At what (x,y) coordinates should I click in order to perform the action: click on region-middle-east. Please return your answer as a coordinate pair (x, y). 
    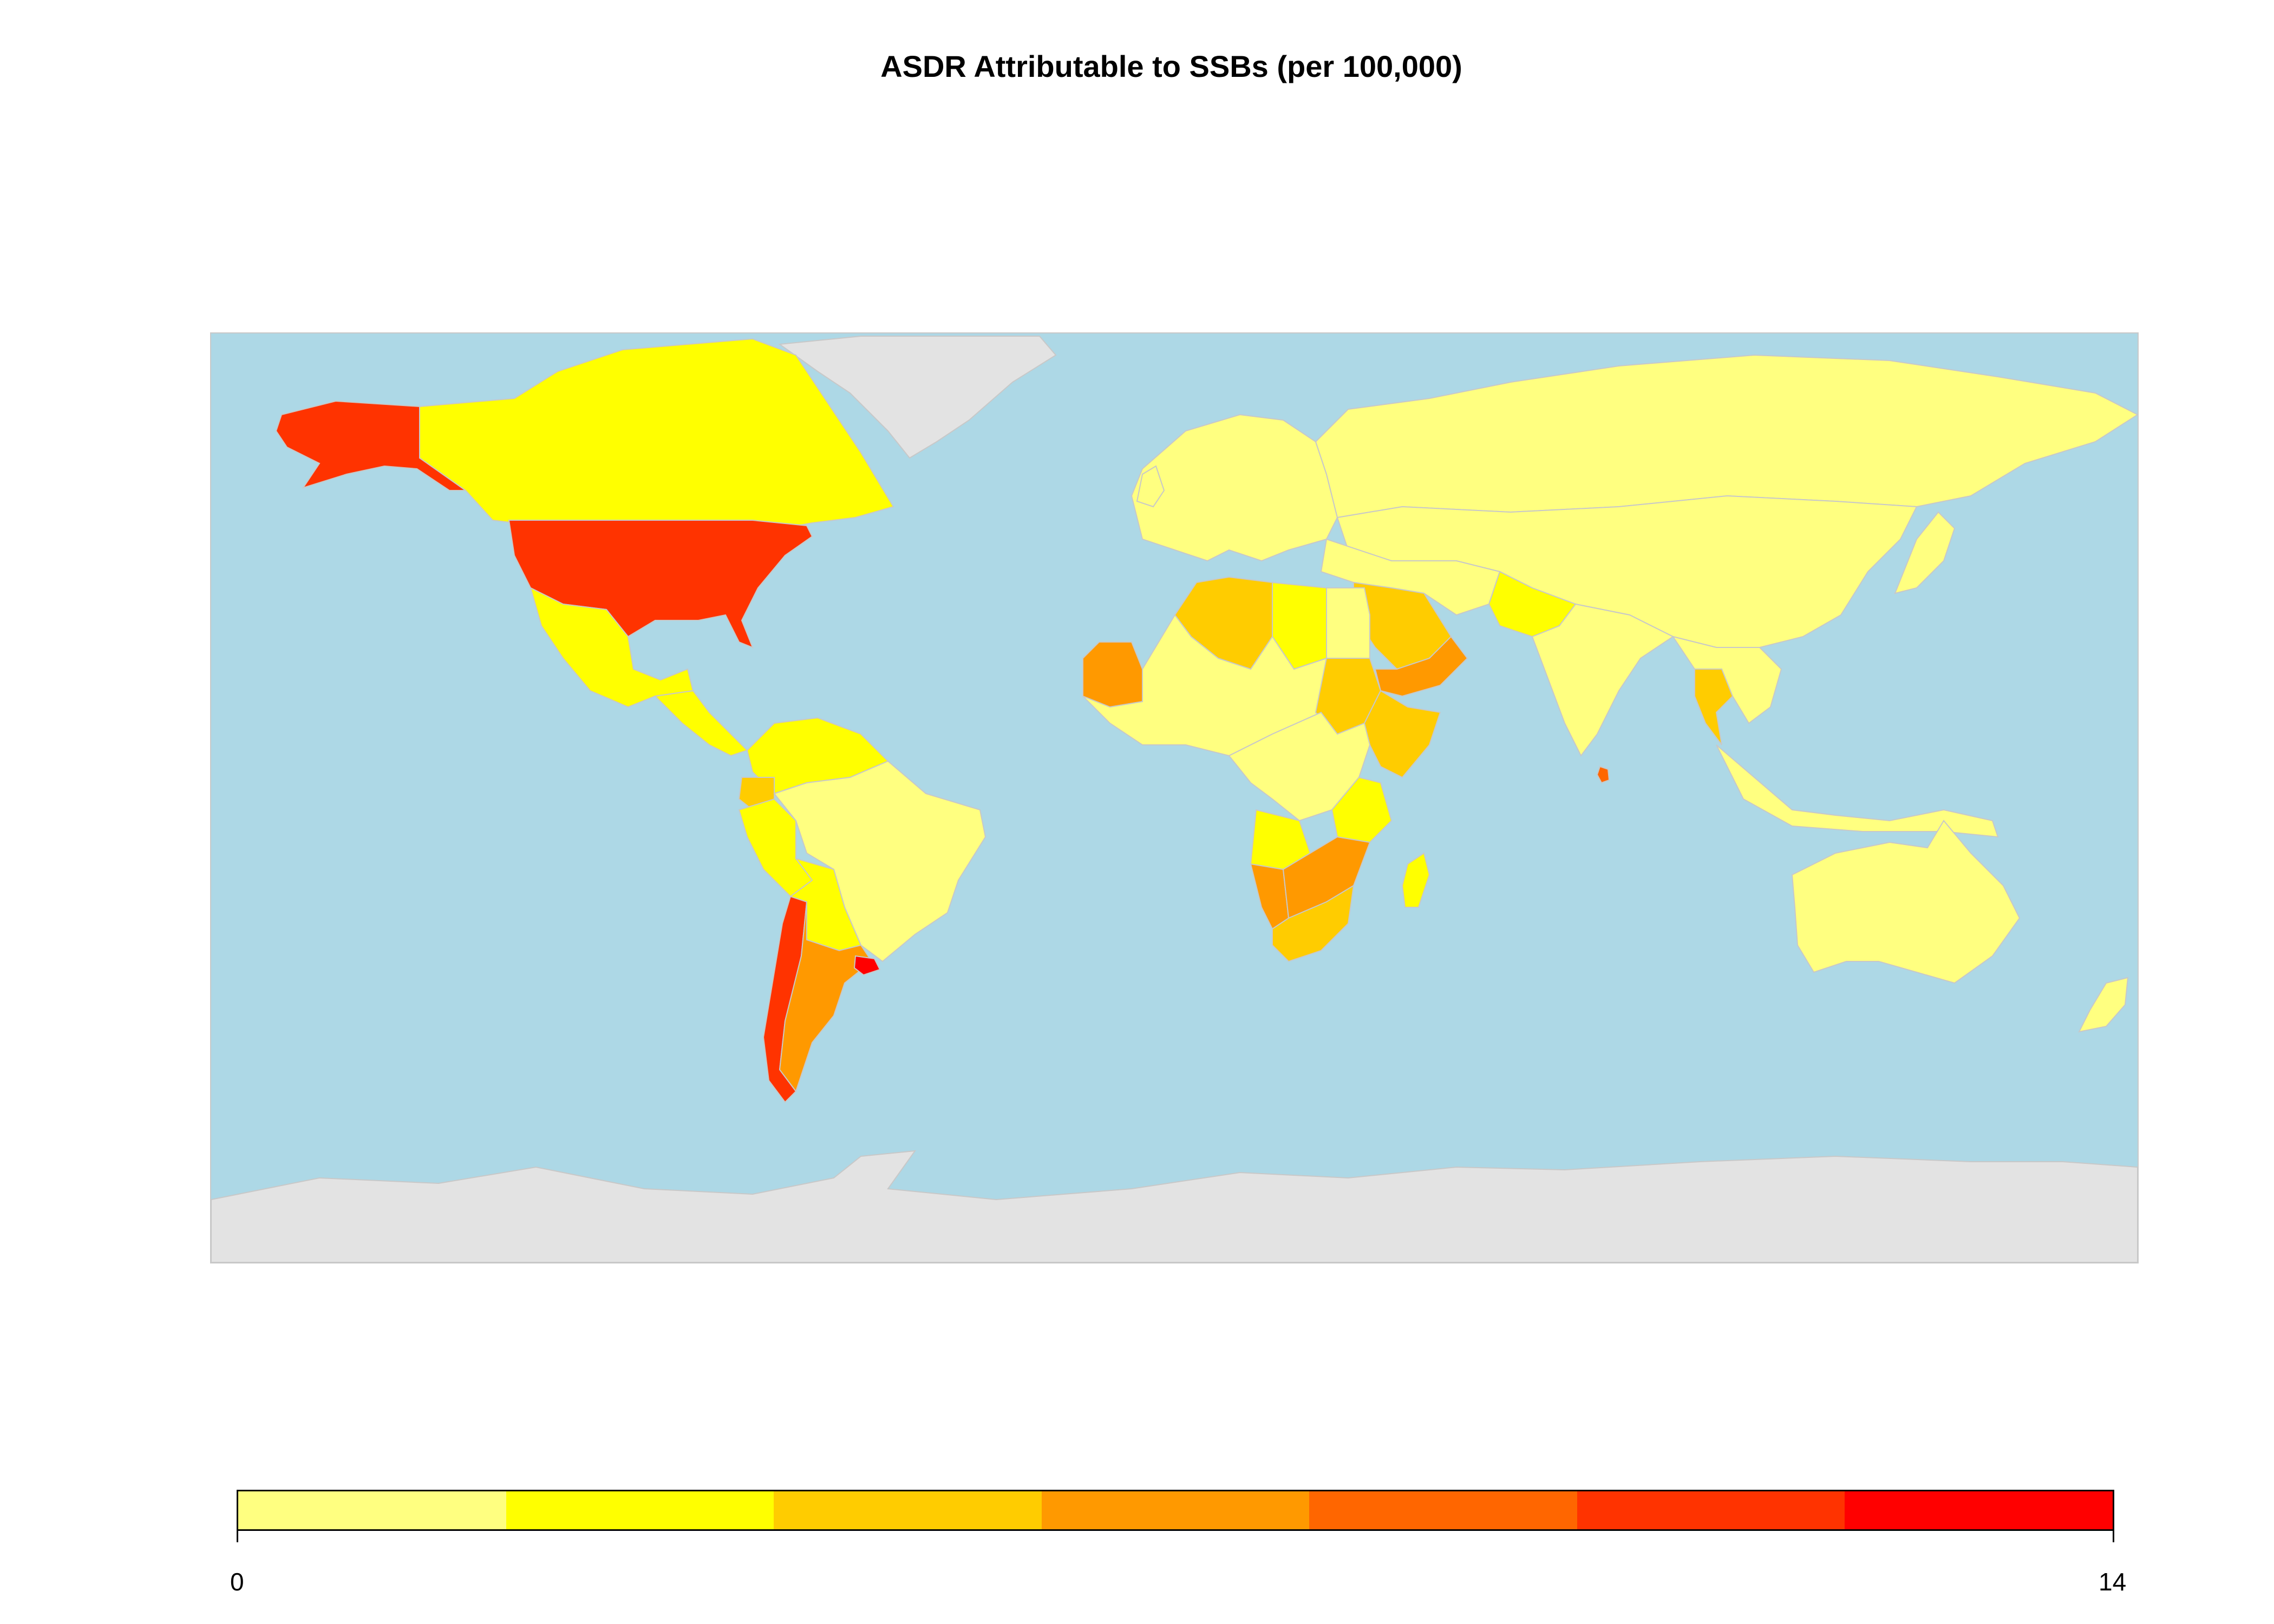
    Looking at the image, I should click on (1411, 577).